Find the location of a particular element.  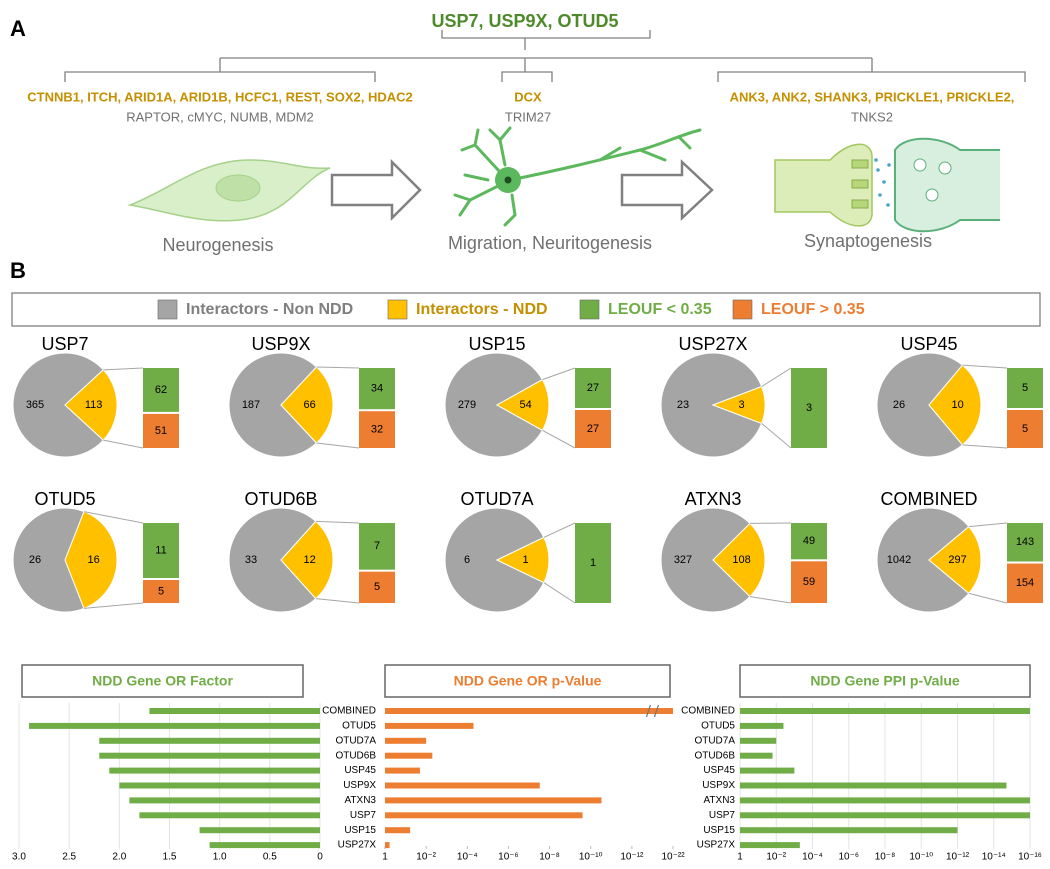

chart-title: NDD Gene OR p-Value is located at coordinates (528, 681).